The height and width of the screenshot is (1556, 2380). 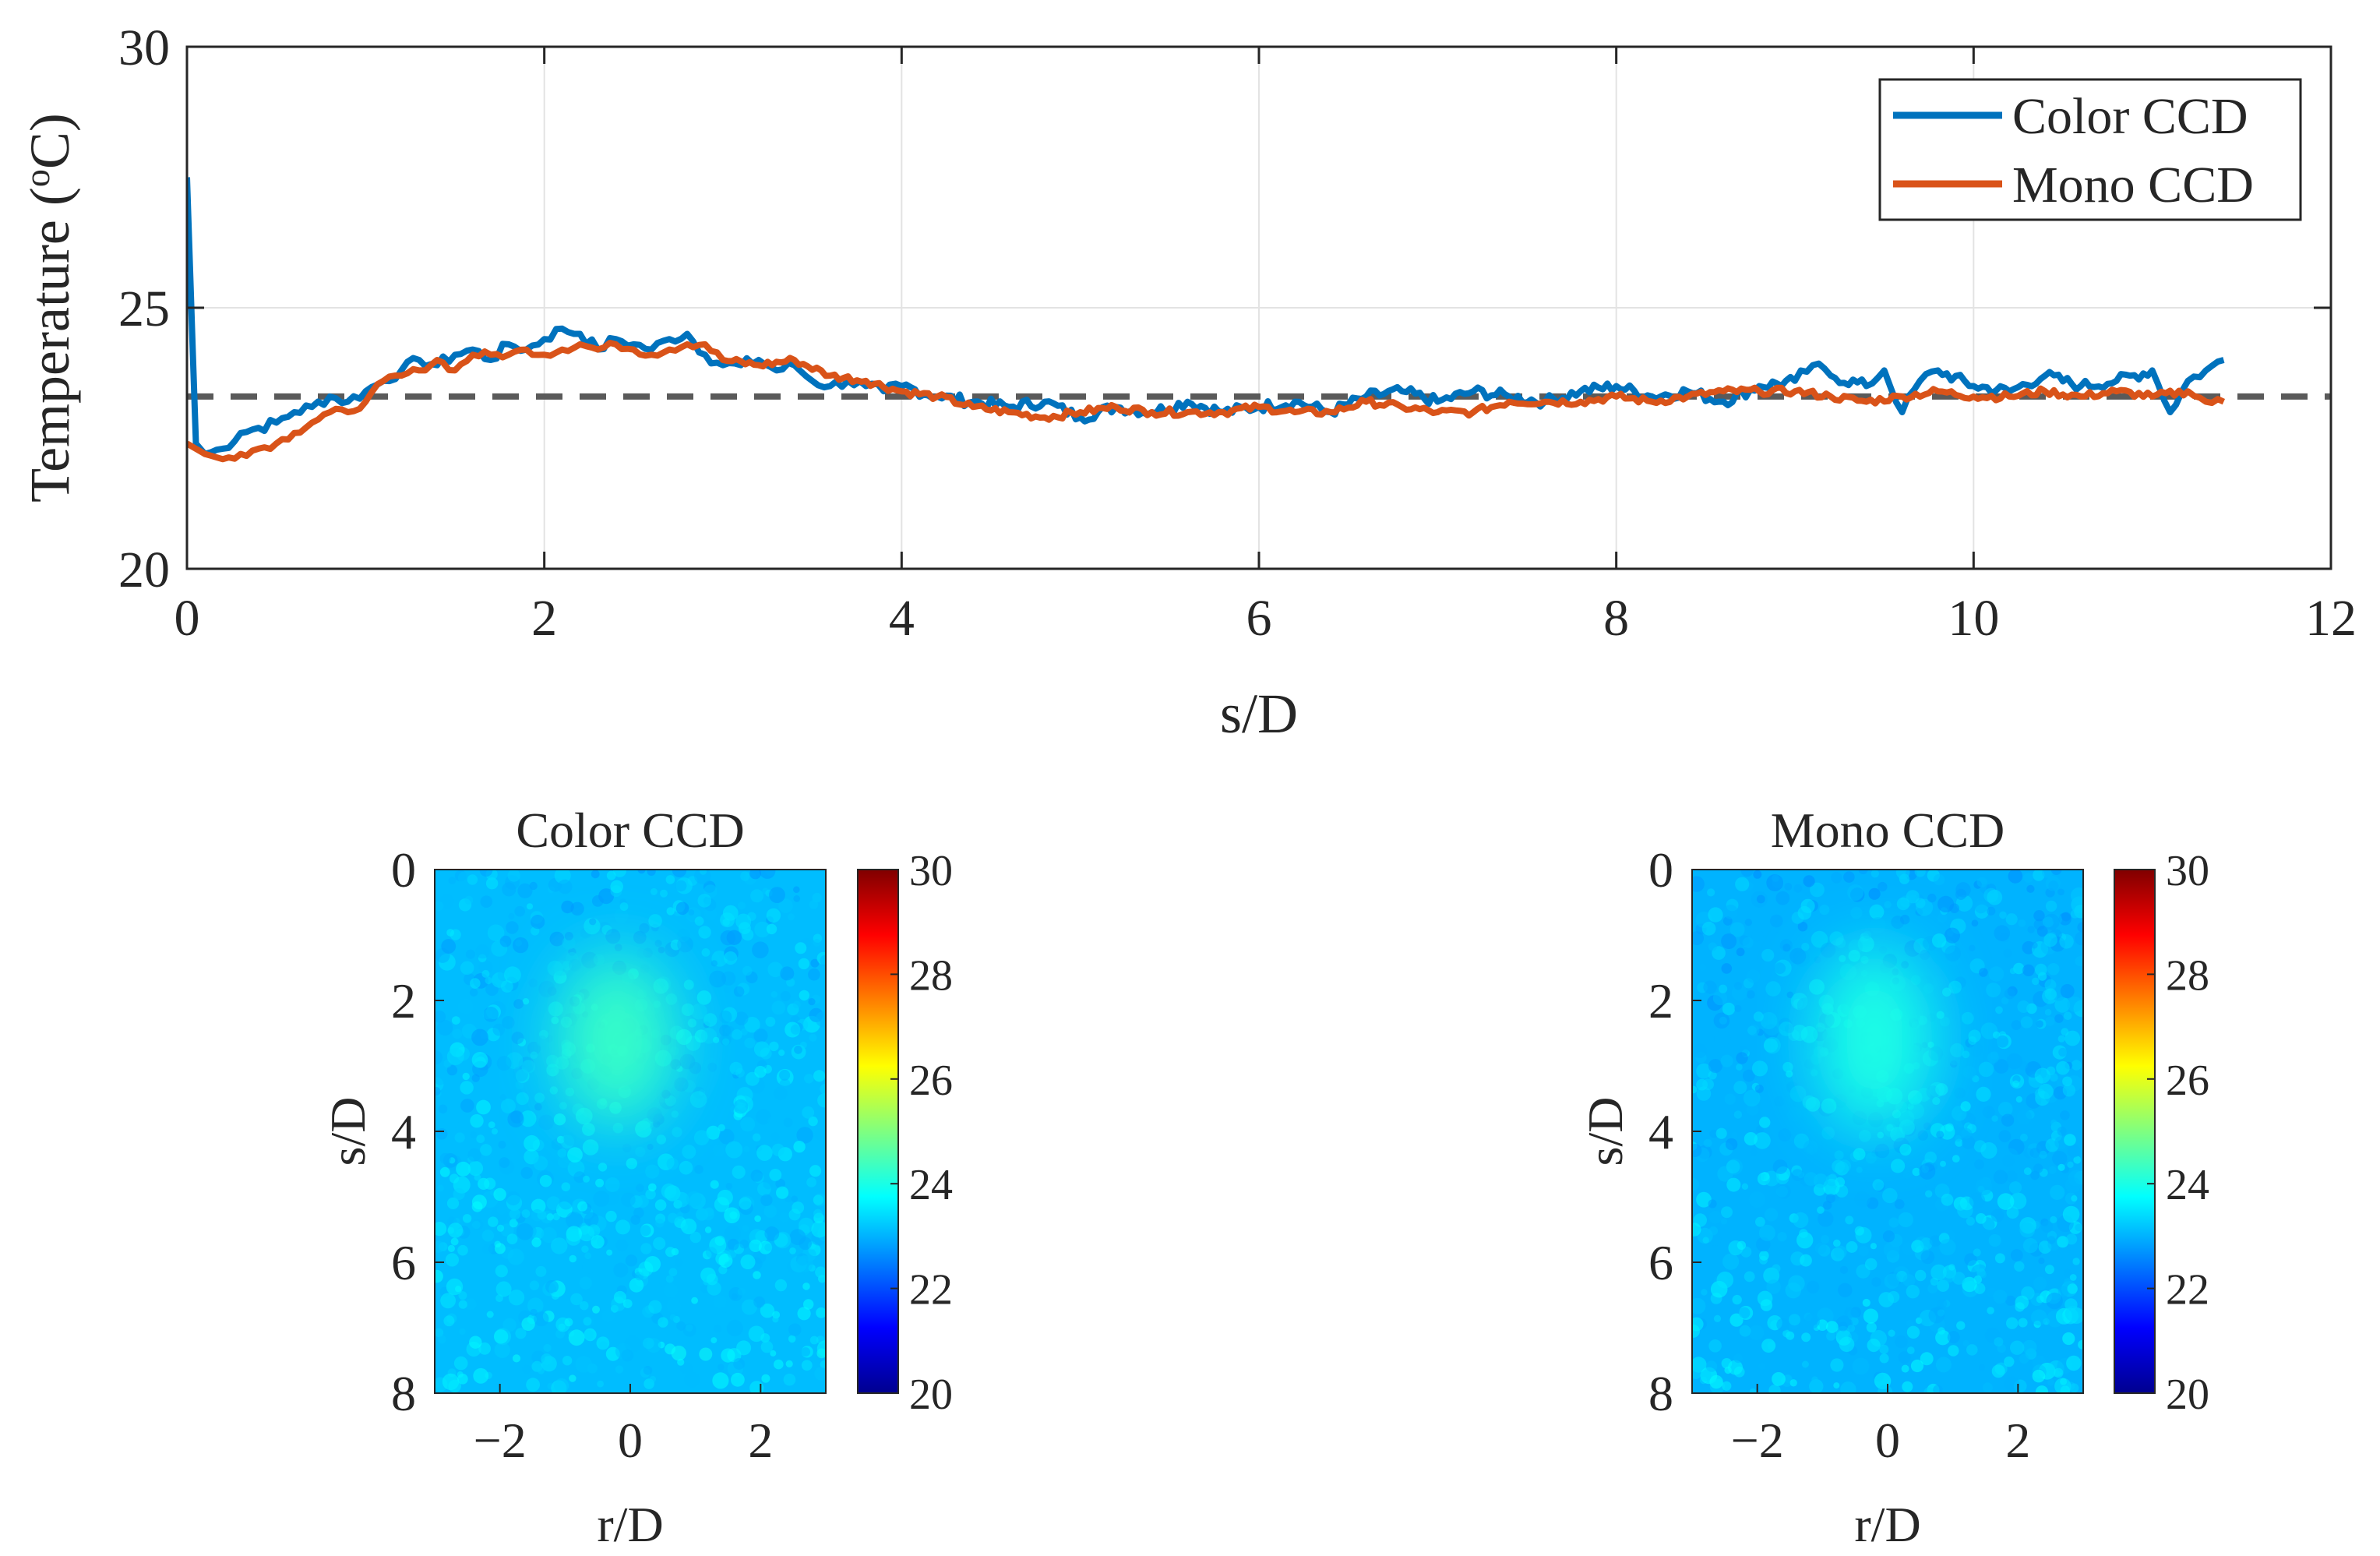 I want to click on x-tick-label: 12, so click(x=2331, y=618).